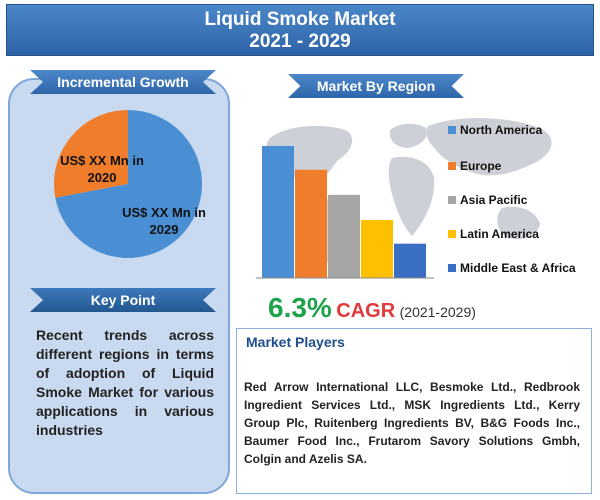 The image size is (600, 500). Describe the element at coordinates (311, 223) in the screenshot. I see `bar-europe` at that location.